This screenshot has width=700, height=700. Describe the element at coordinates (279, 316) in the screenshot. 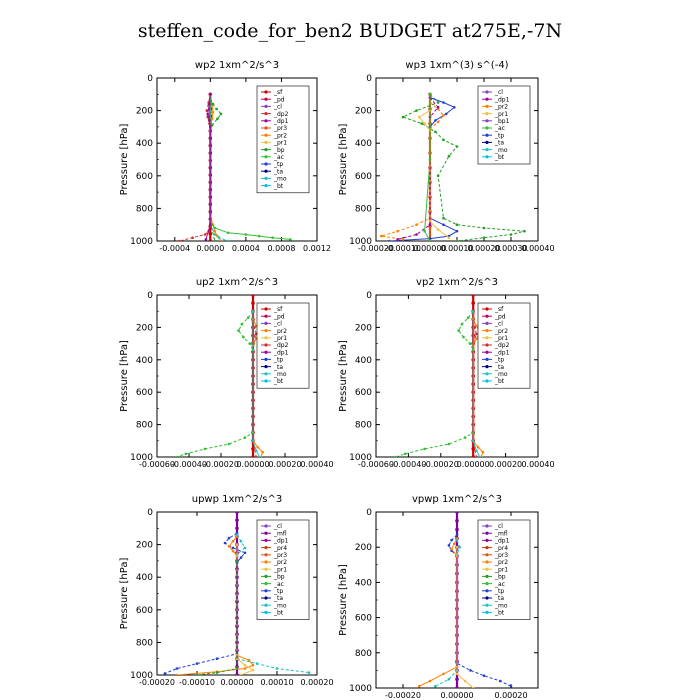

I see `legend-entry: _pd` at that location.